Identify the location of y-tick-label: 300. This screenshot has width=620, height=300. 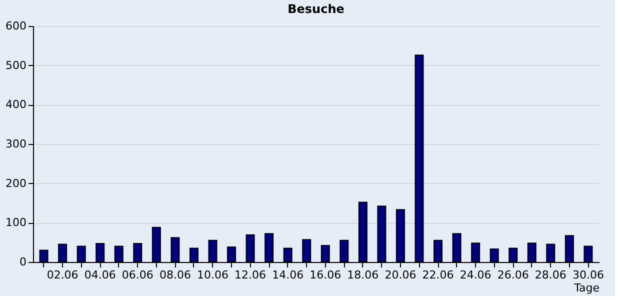
(16, 144).